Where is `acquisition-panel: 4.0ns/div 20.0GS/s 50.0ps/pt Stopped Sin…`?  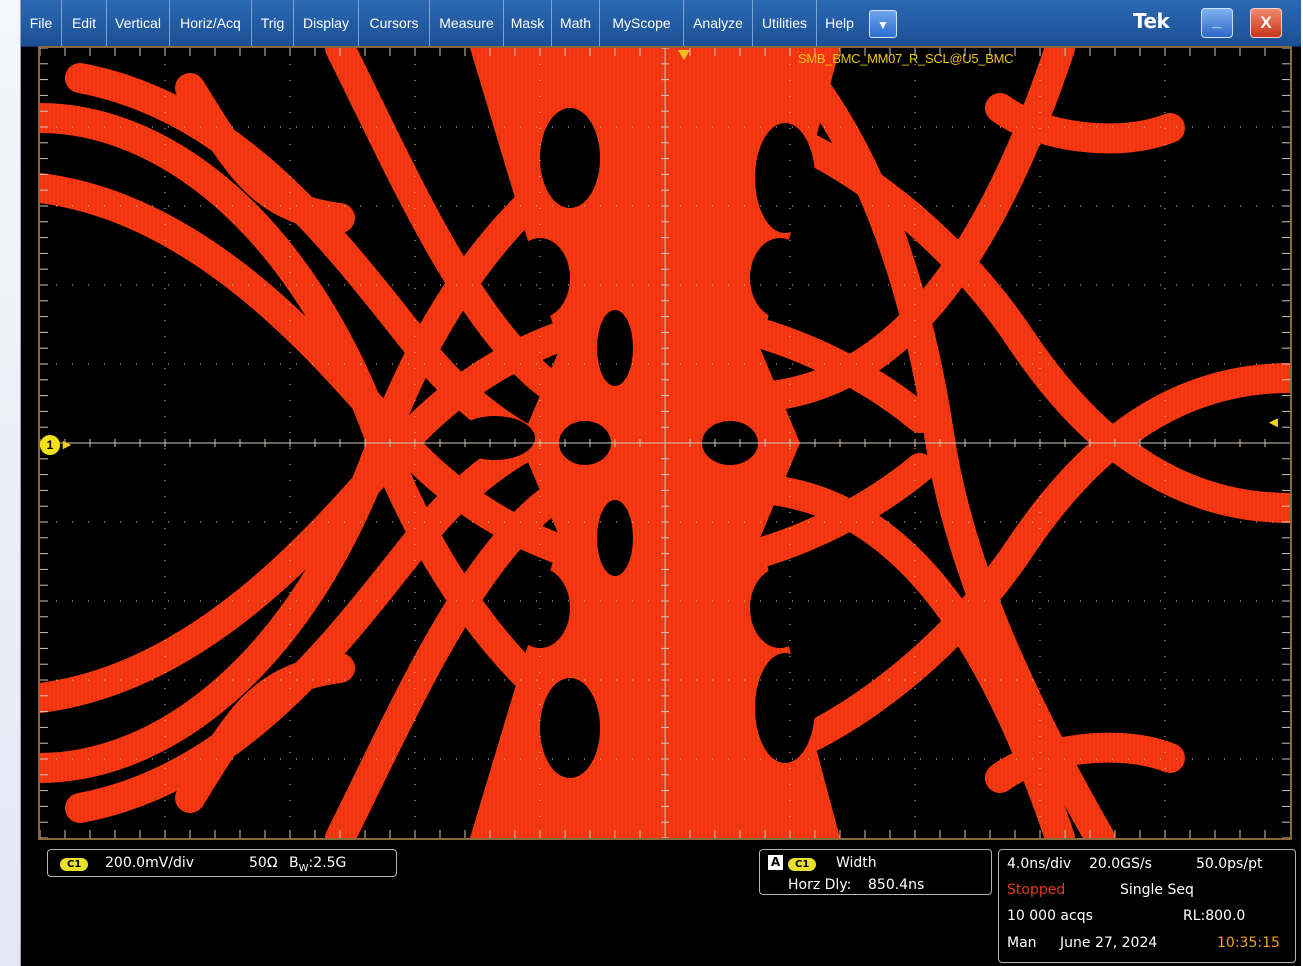 acquisition-panel: 4.0ns/div 20.0GS/s 50.0ps/pt Stopped Sin… is located at coordinates (1147, 906).